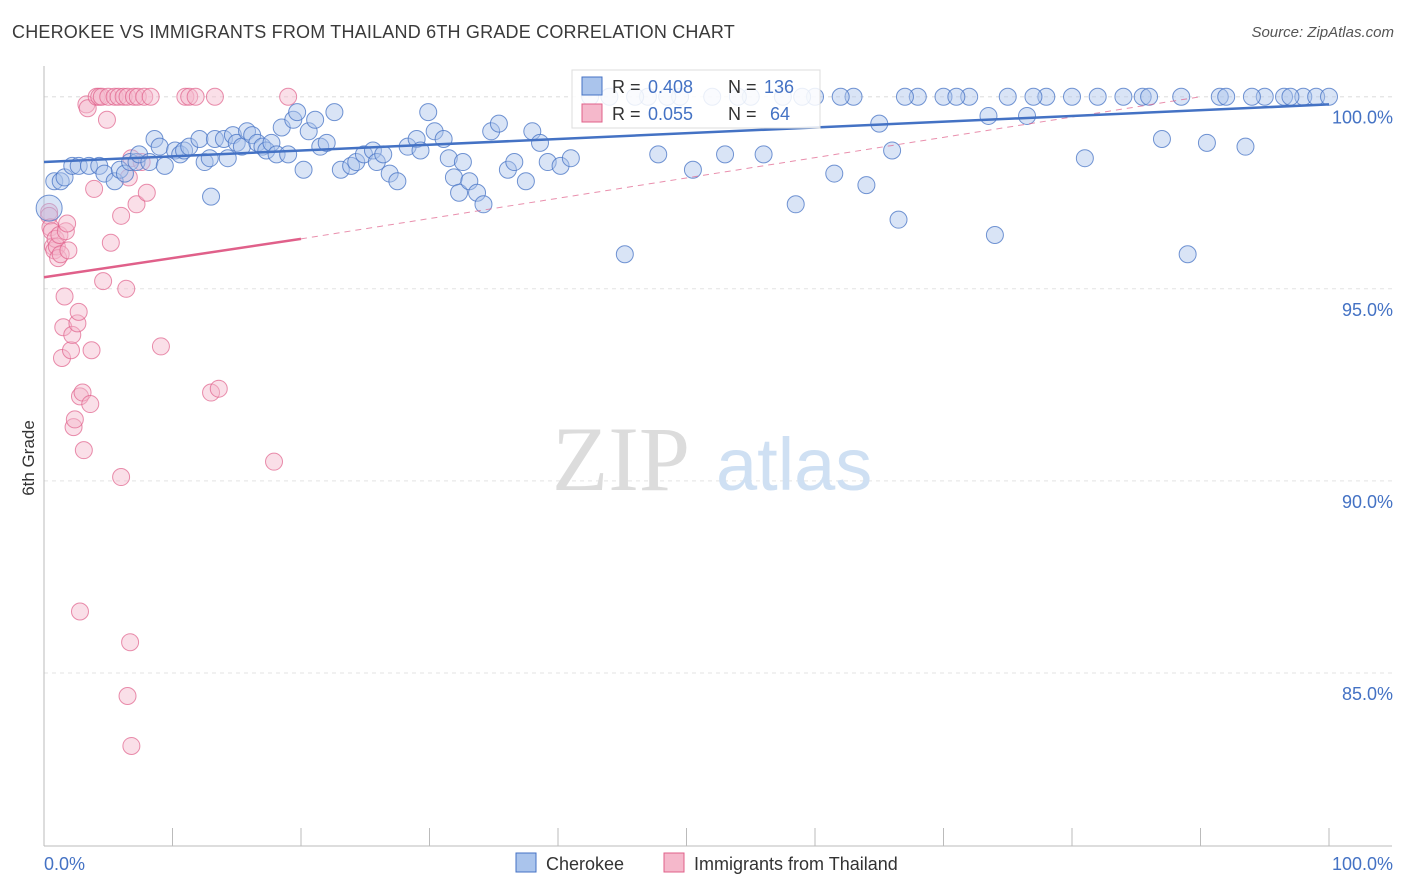 The image size is (1406, 892). I want to click on x-tick-label-min: 0.0%, so click(64, 864).